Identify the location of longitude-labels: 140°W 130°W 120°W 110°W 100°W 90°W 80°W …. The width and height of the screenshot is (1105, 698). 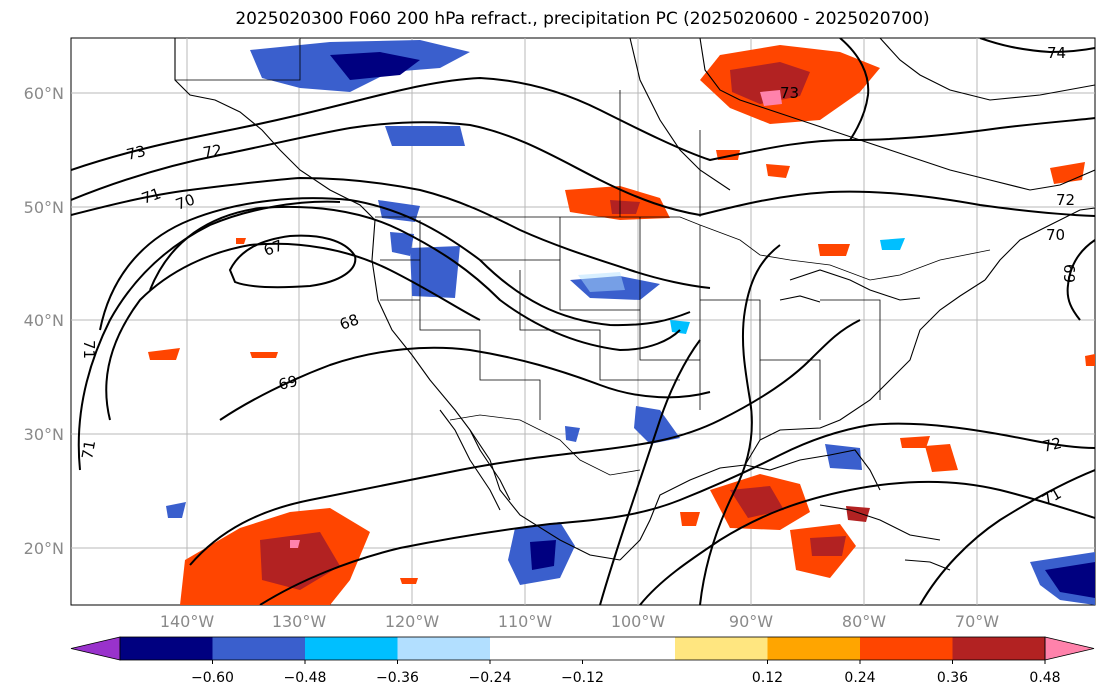
(579, 621).